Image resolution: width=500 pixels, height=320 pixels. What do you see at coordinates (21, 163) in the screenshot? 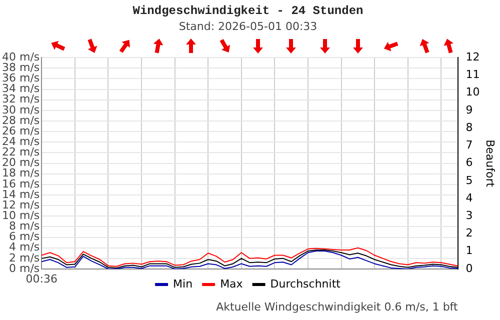
I see `y-tick-label: 20 m/s` at bounding box center [21, 163].